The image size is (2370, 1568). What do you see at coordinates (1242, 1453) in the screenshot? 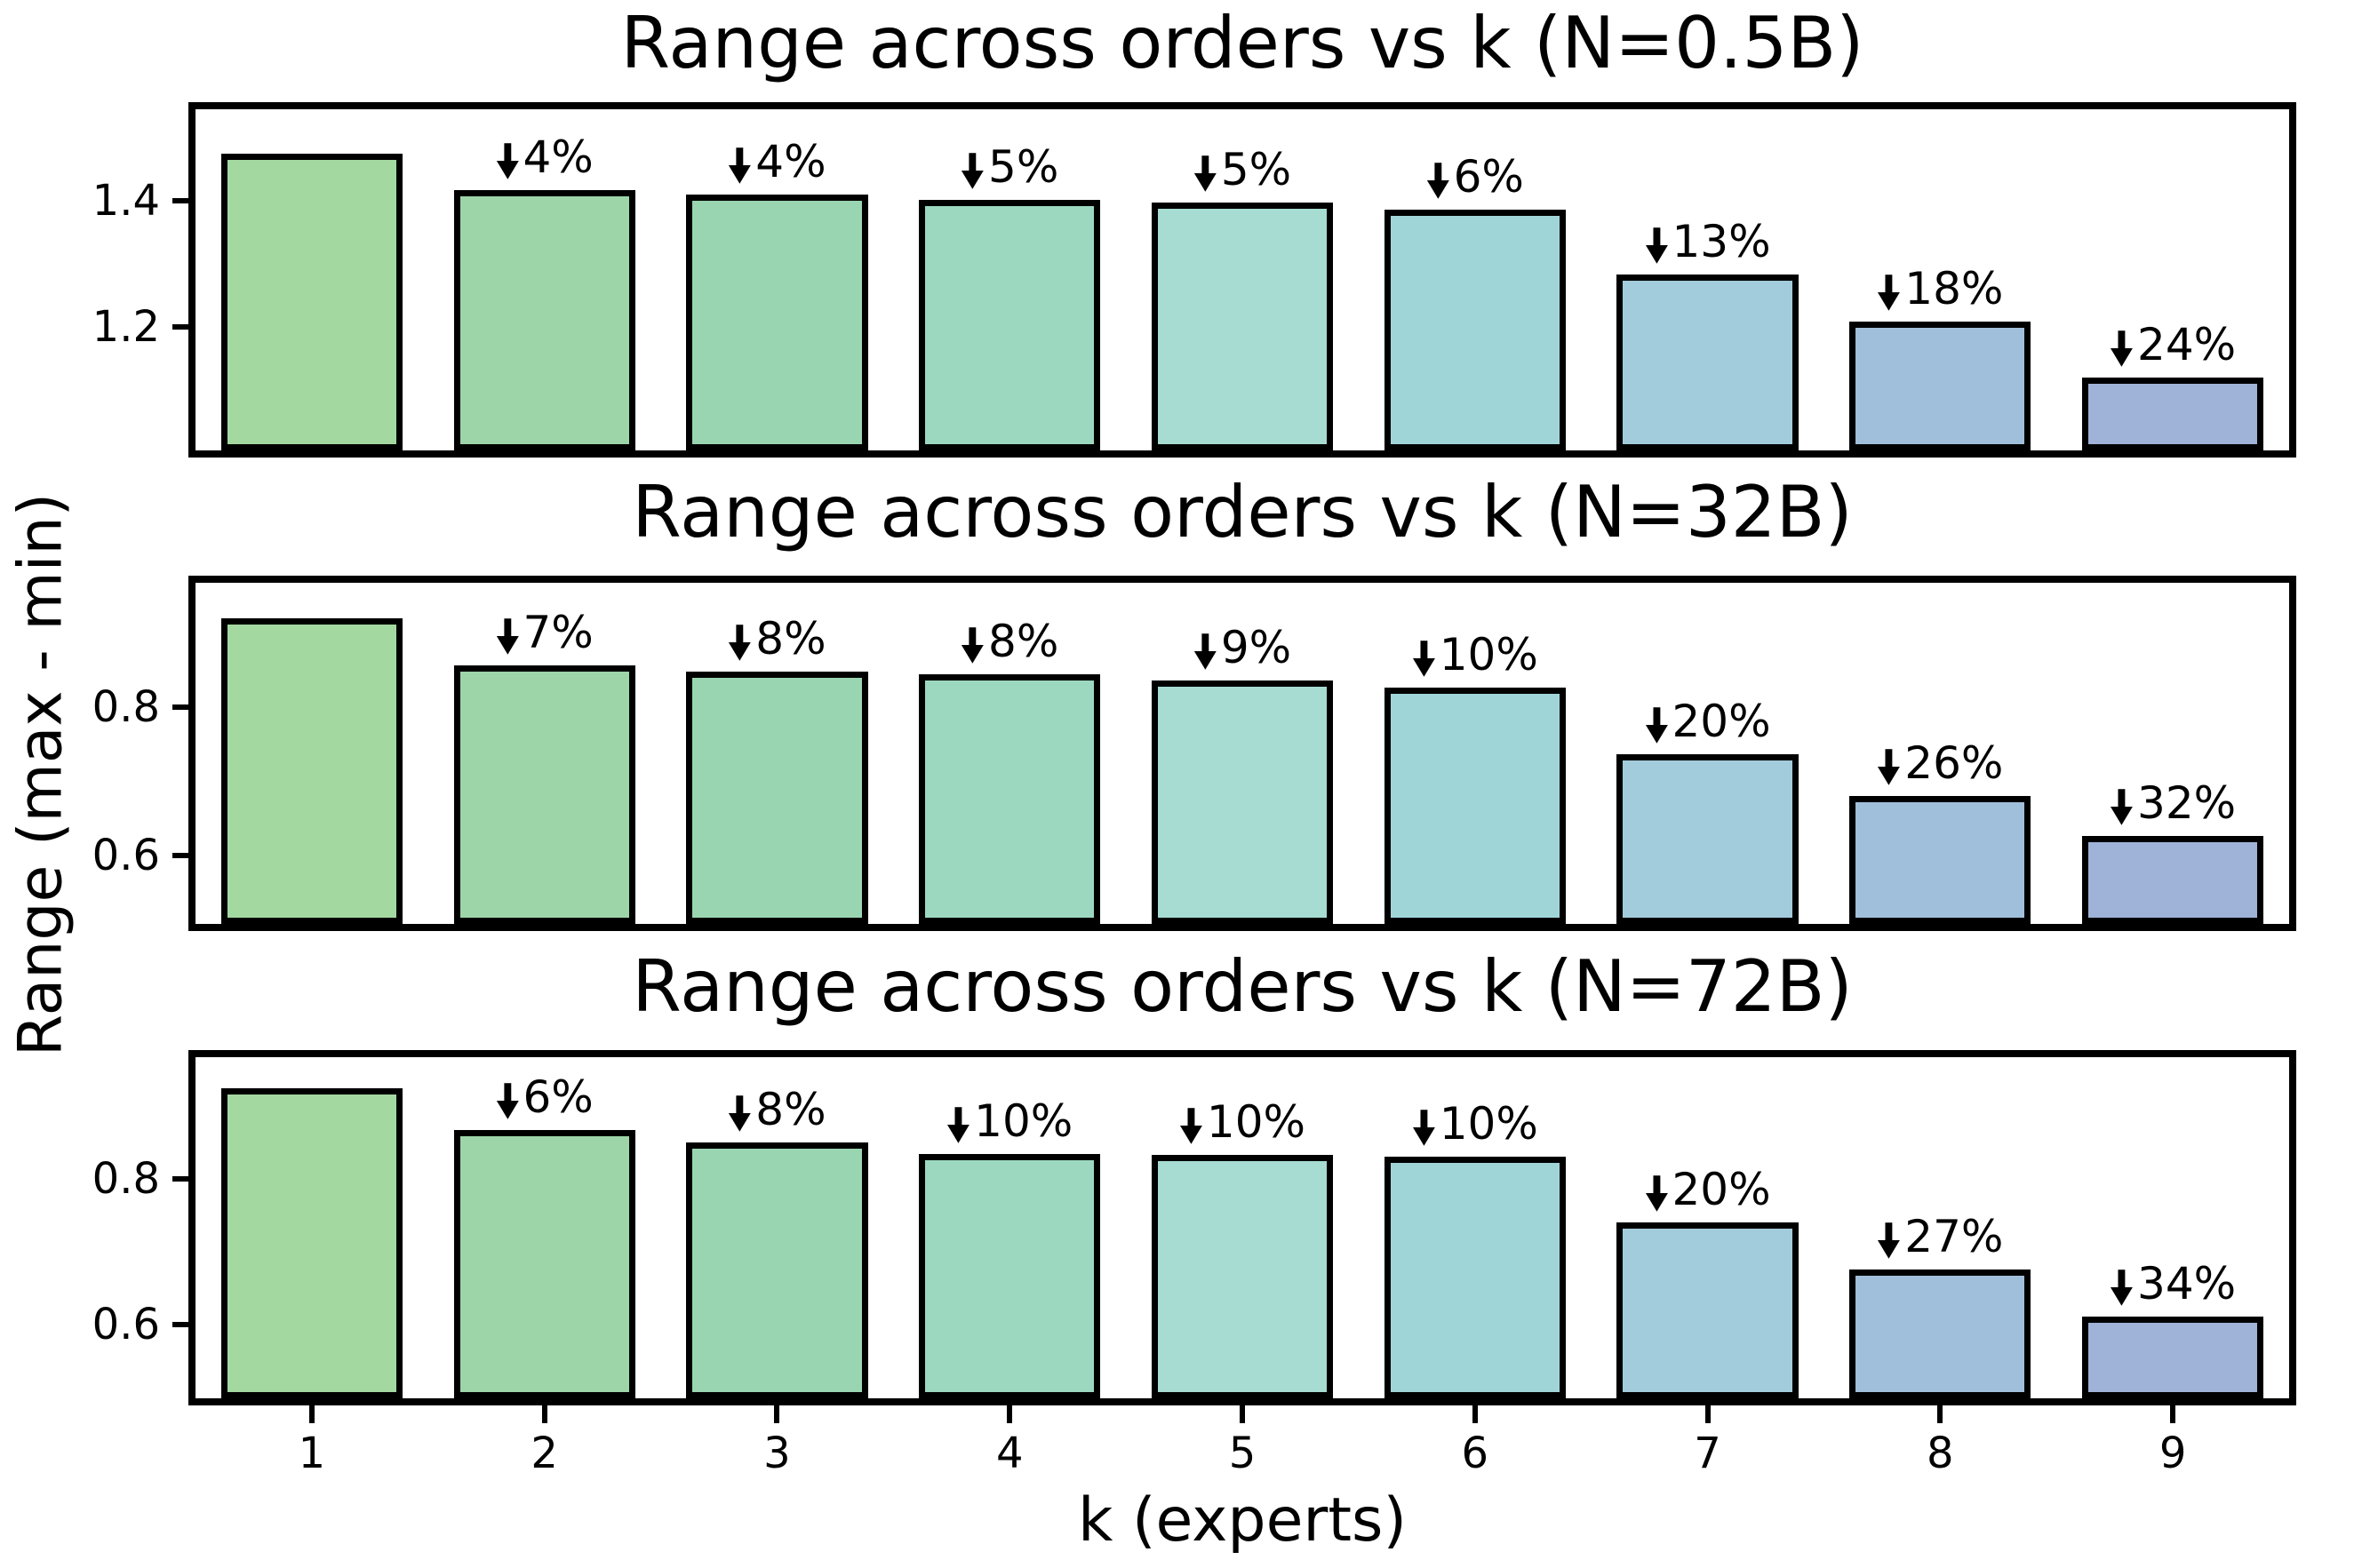
I see `x-tick-label: 5` at bounding box center [1242, 1453].